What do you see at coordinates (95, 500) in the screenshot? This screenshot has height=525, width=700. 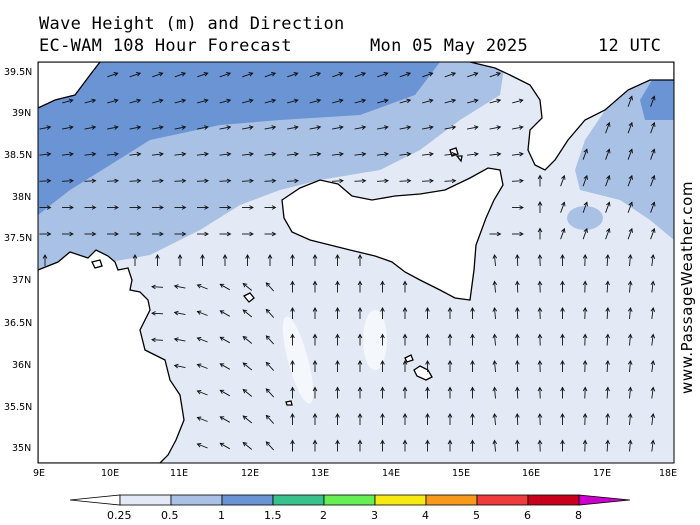 I see `legend-arrow-left` at bounding box center [95, 500].